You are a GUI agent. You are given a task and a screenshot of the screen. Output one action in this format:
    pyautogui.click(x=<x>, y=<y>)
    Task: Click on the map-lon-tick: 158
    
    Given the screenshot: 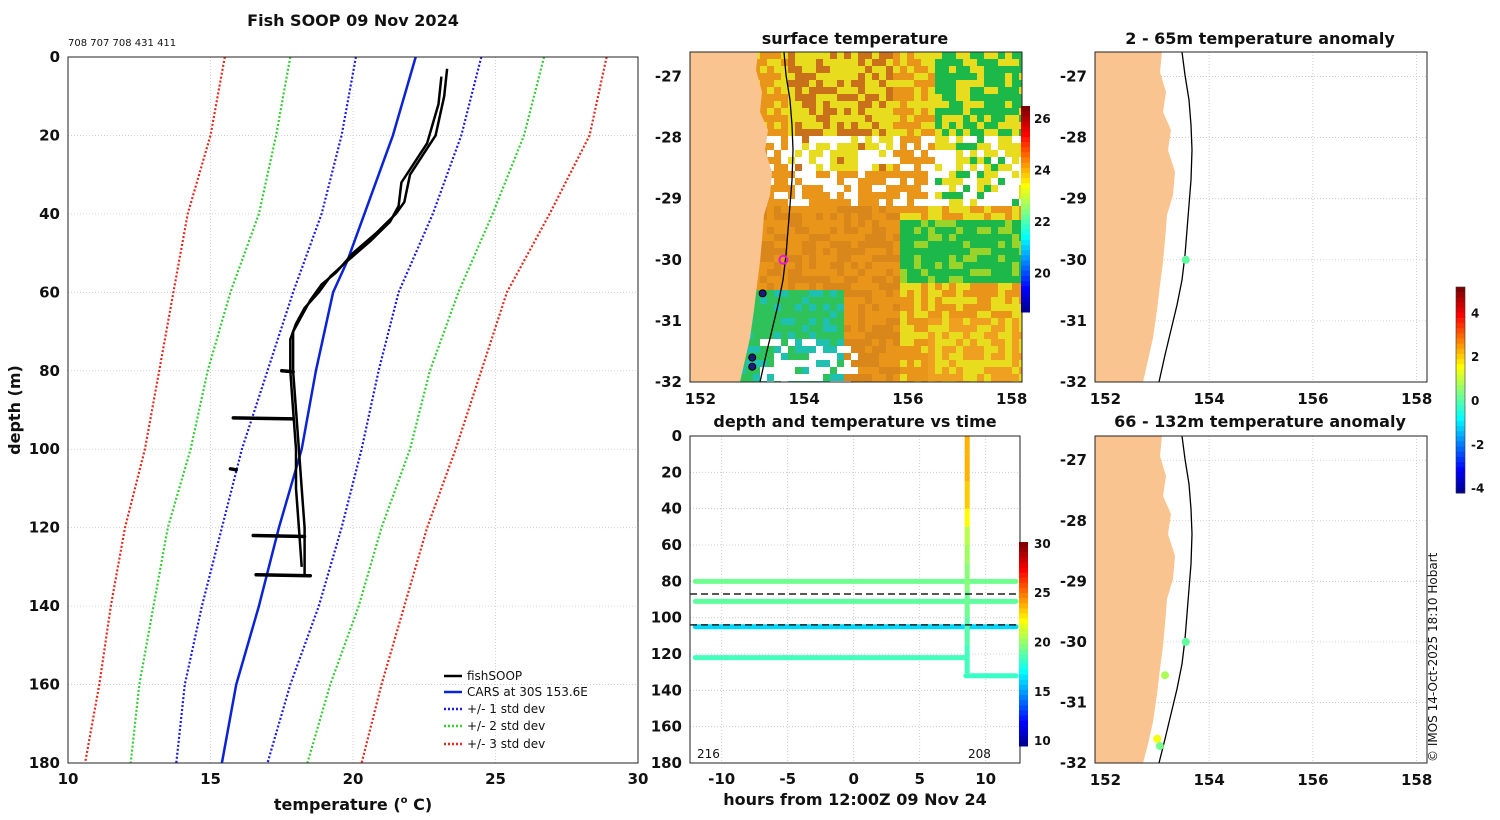 What is the action you would take?
    pyautogui.click(x=1416, y=399)
    